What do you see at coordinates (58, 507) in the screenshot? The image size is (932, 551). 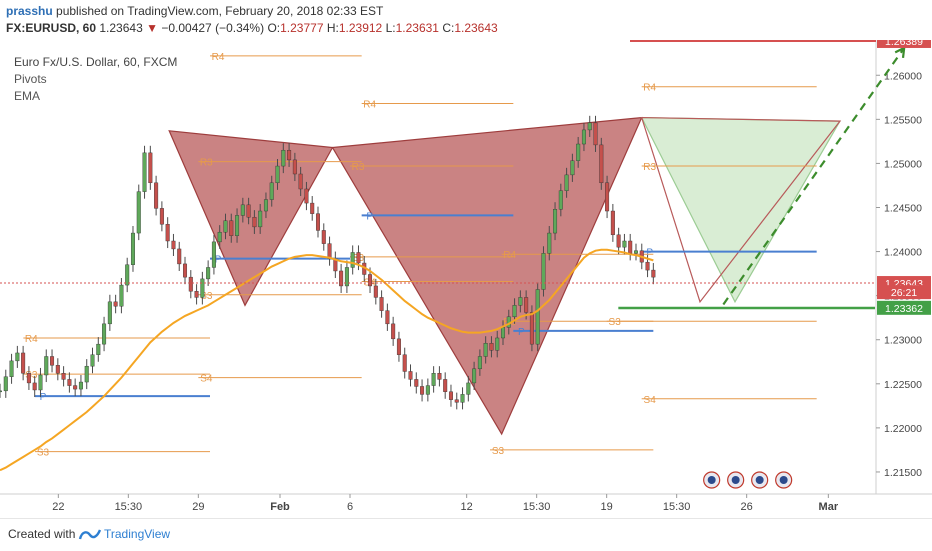 I see `x-tick-label: 22` at bounding box center [58, 507].